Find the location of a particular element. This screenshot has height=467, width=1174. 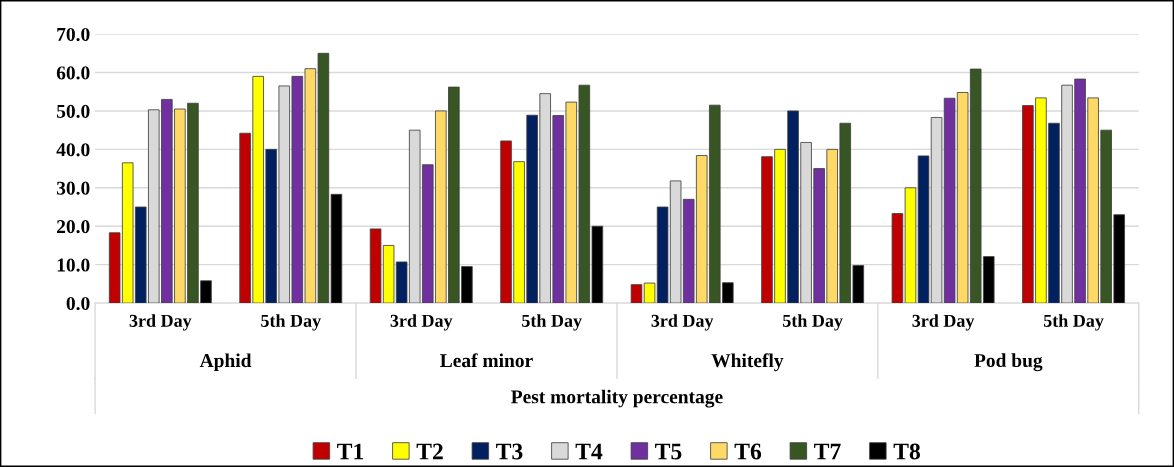

text: Pod bug is located at coordinates (1008, 362).